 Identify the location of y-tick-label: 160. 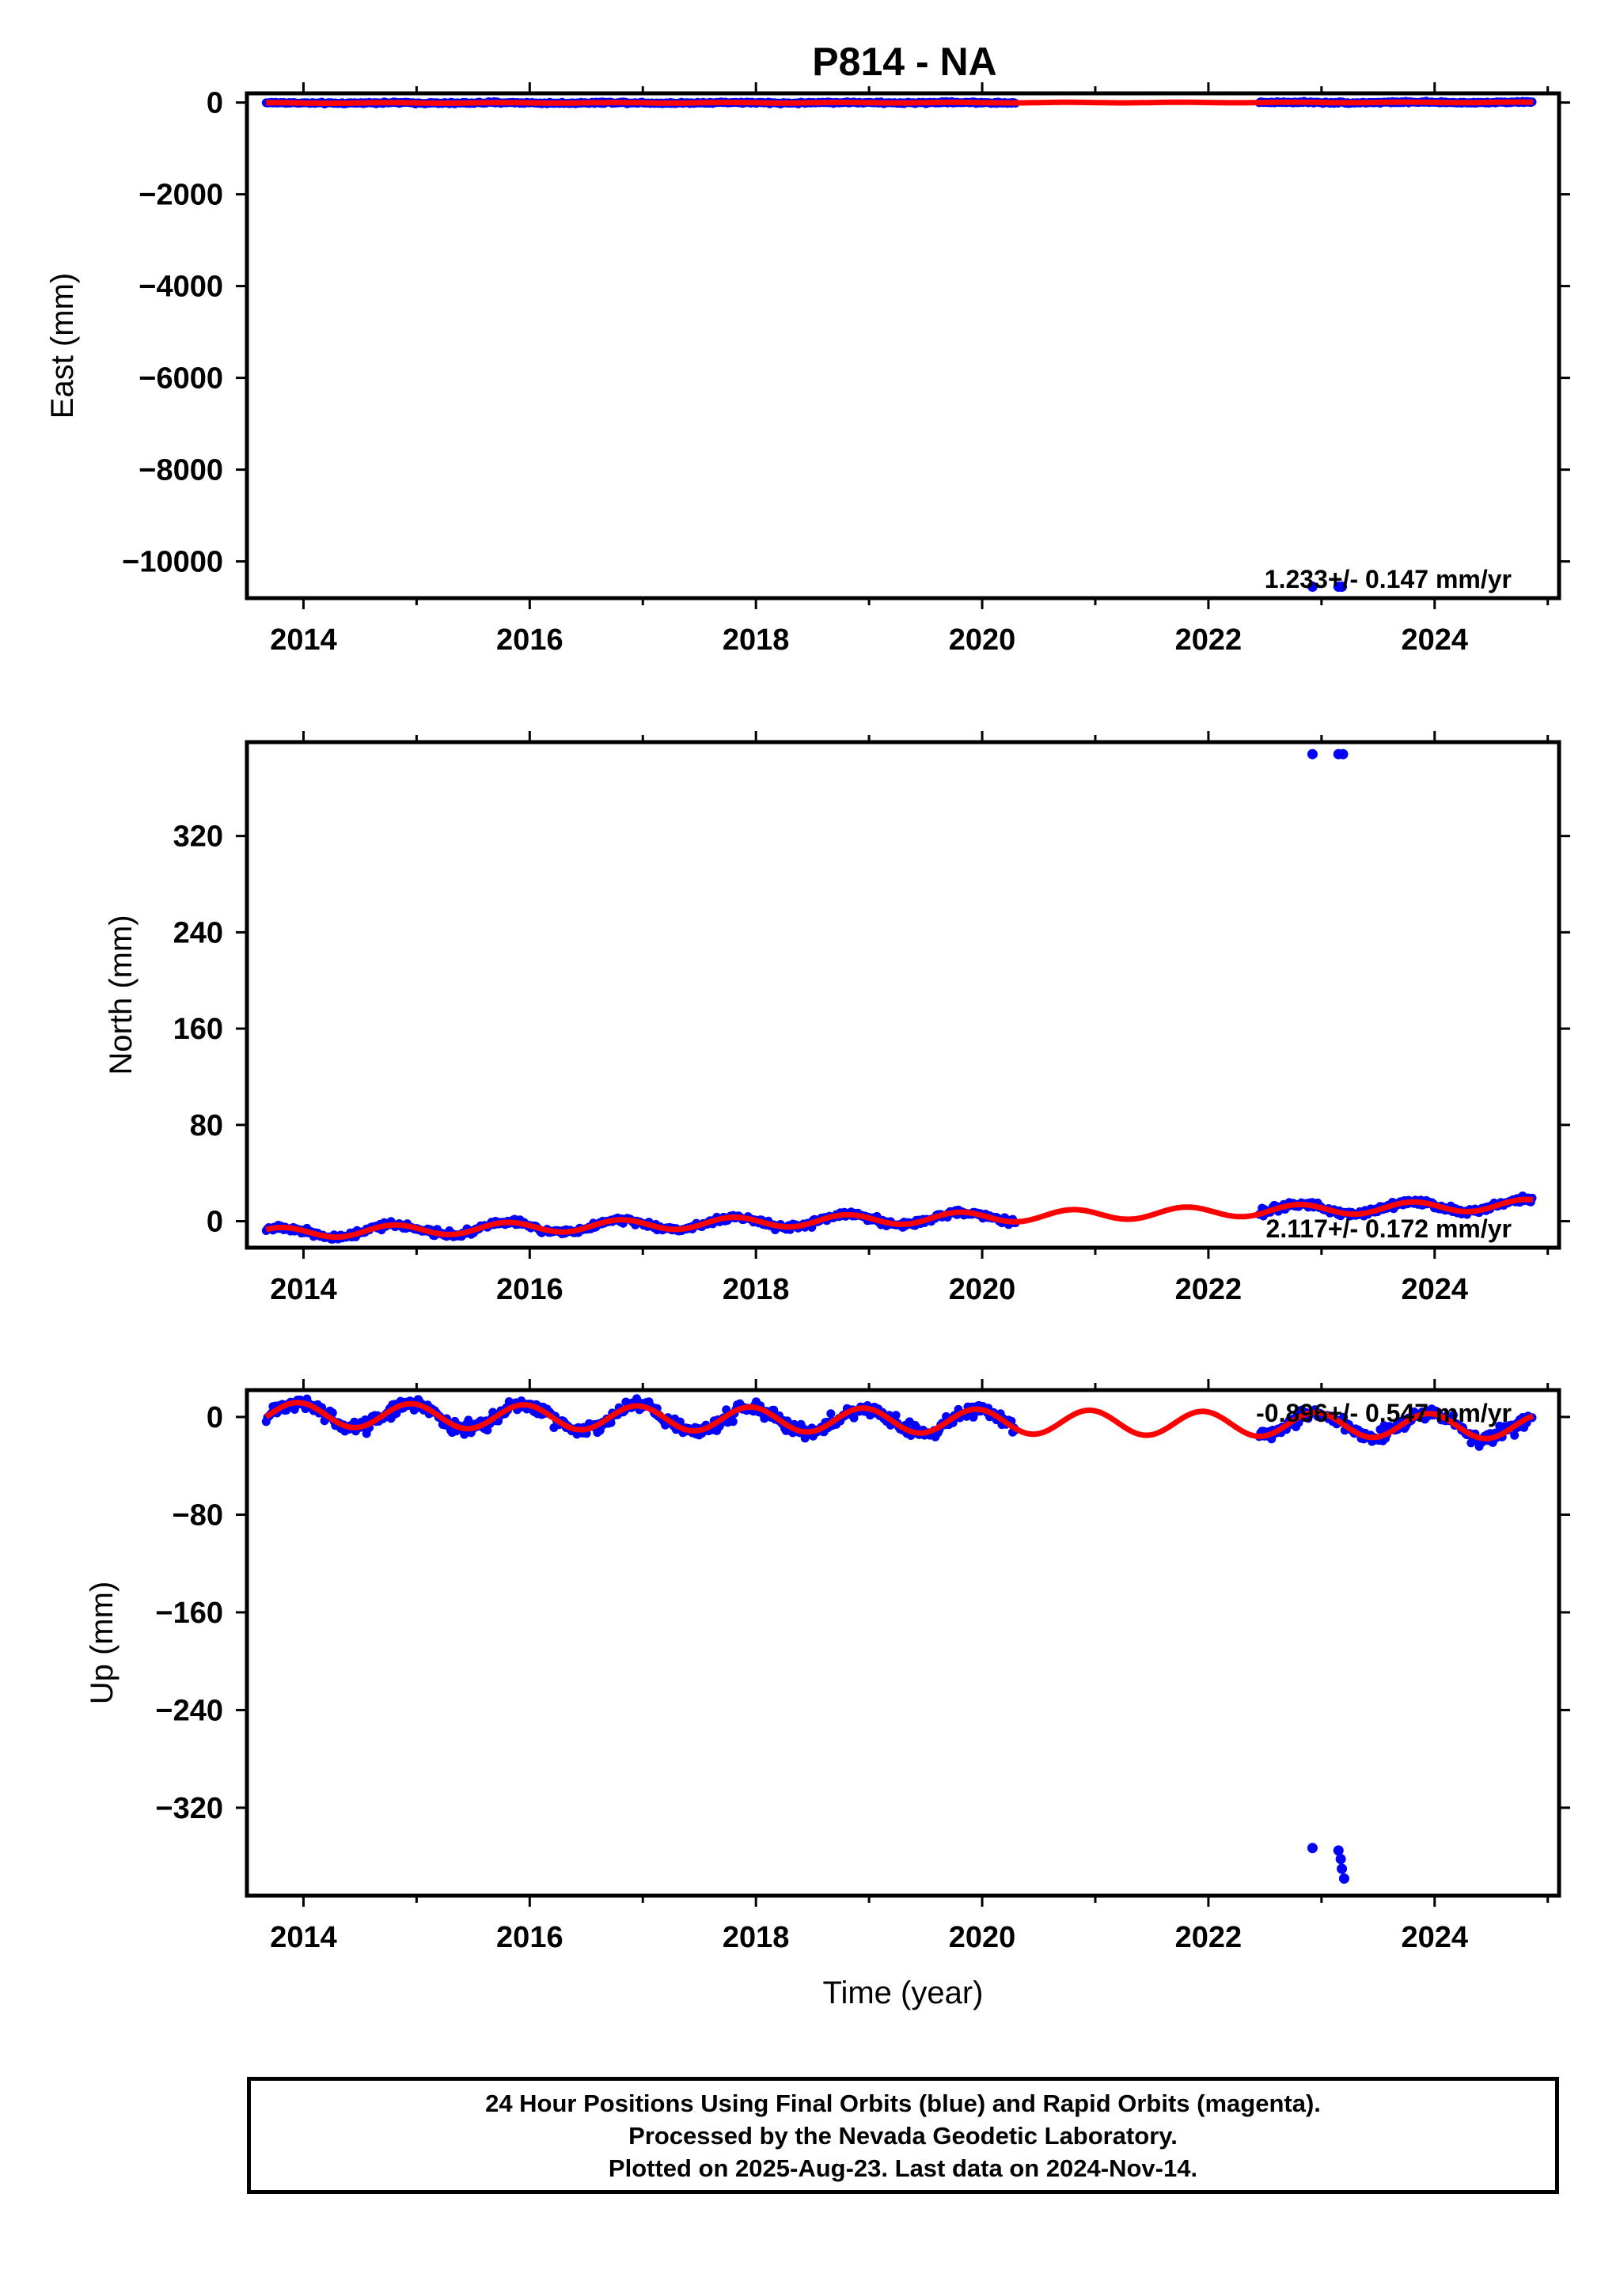
(198, 1029).